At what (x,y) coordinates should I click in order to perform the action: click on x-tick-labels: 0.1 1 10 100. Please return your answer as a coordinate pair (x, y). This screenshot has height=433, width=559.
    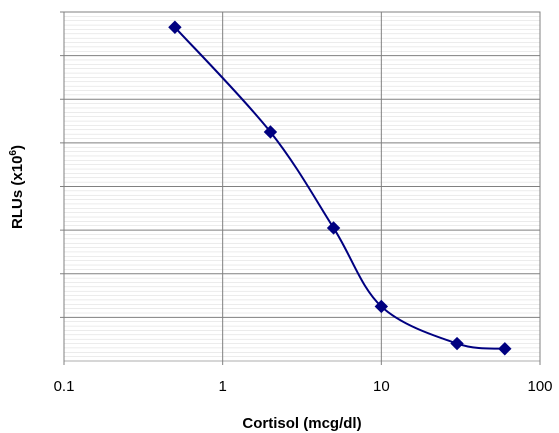
    Looking at the image, I should click on (303, 386).